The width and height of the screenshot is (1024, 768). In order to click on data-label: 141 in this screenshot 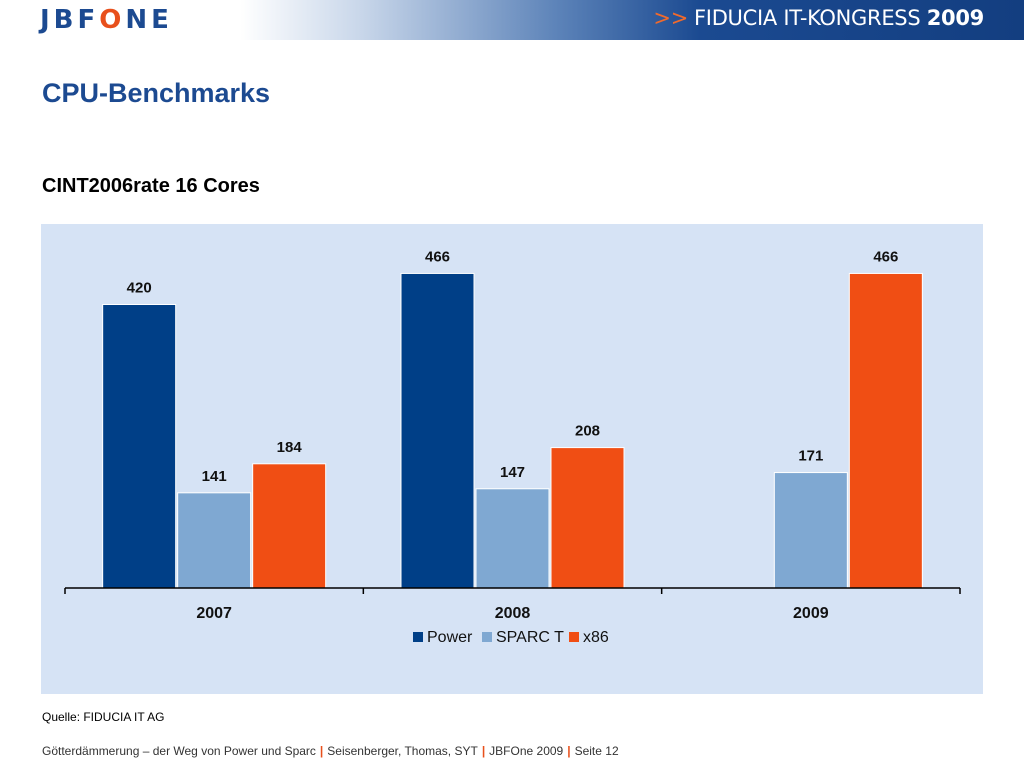, I will do `click(214, 476)`.